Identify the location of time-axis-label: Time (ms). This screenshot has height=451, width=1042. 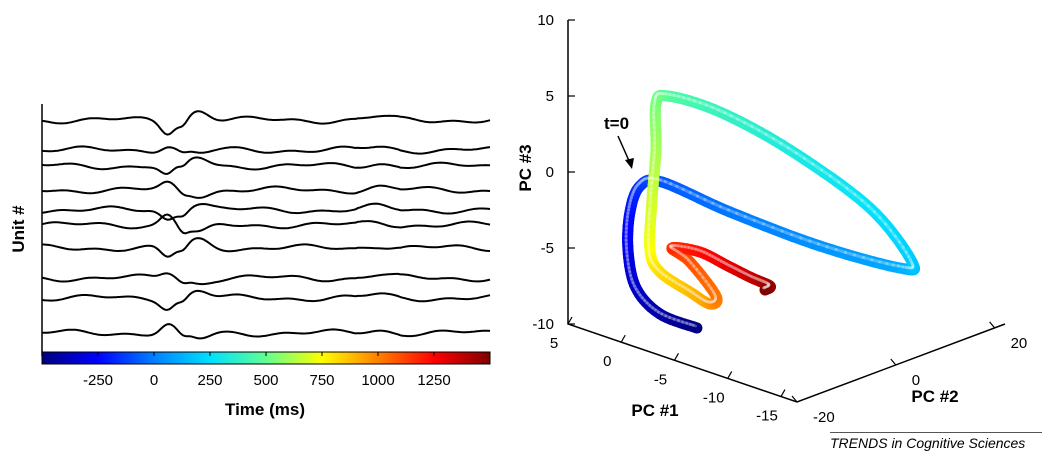
(265, 409).